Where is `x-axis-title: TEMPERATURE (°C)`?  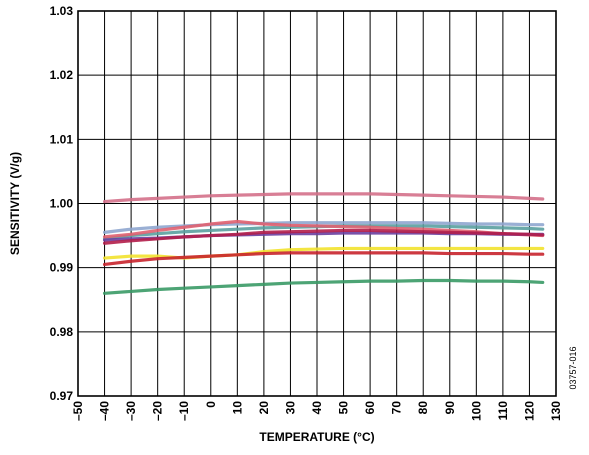 x-axis-title: TEMPERATURE (°C) is located at coordinates (316, 437).